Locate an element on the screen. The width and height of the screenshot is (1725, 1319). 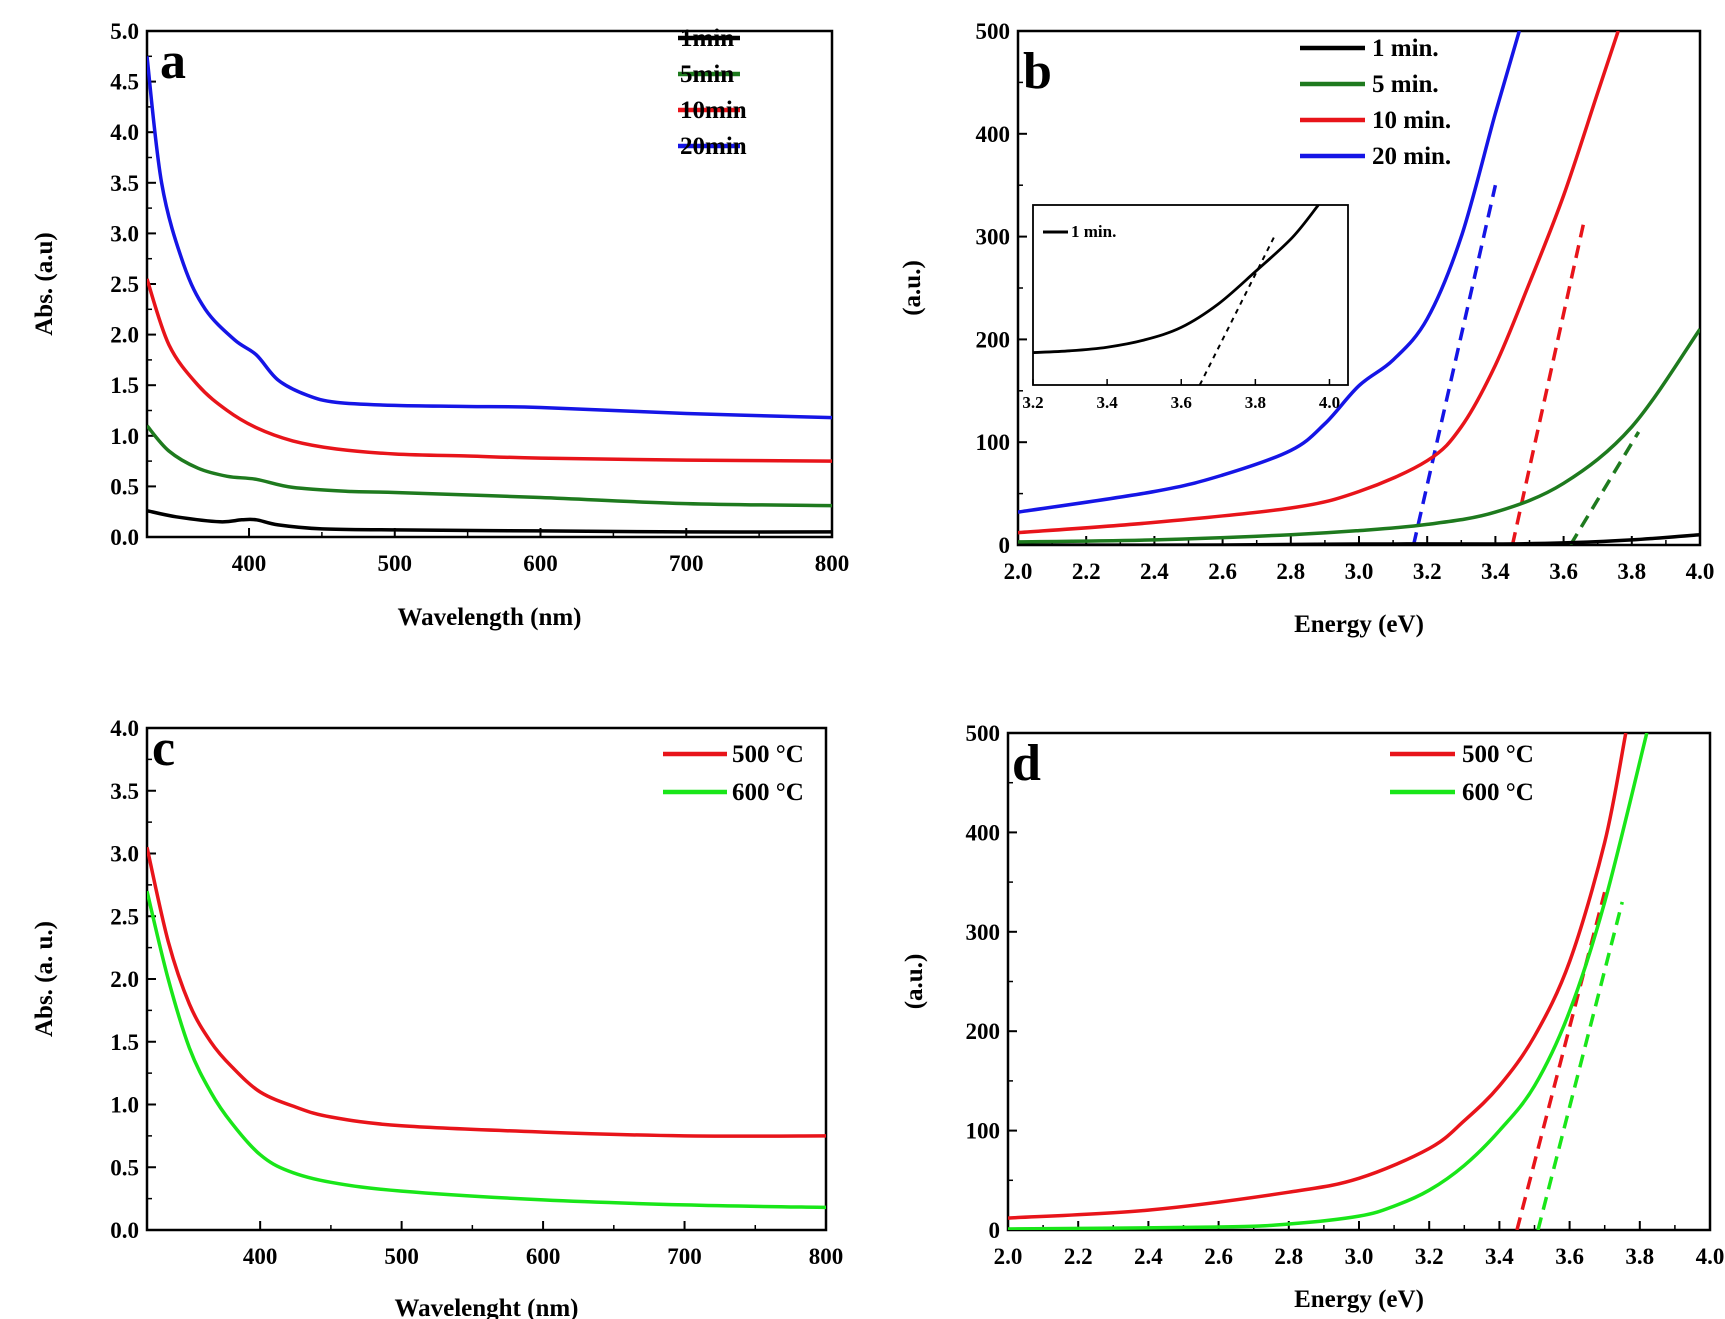
inset-x-tick-label: 3.6 is located at coordinates (1181, 402).